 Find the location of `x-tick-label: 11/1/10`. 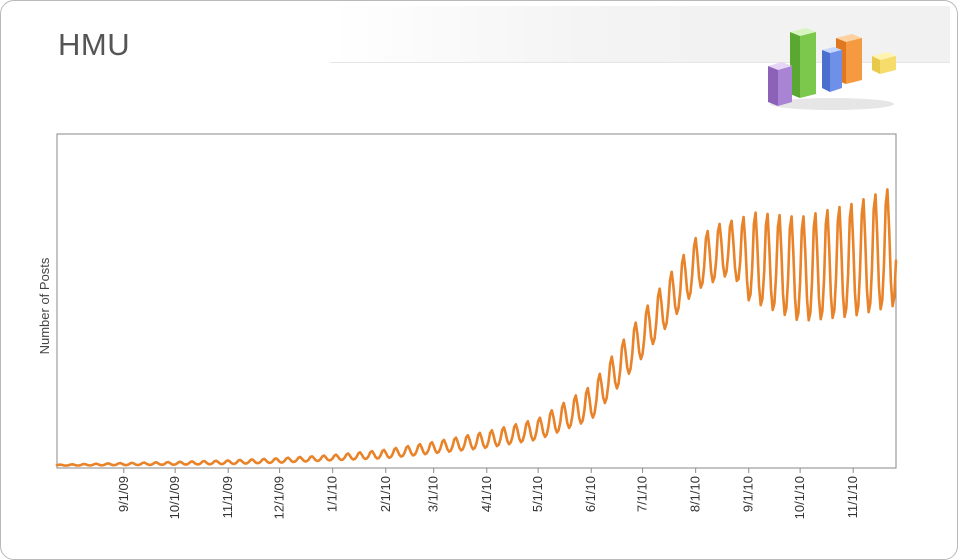

x-tick-label: 11/1/10 is located at coordinates (852, 497).